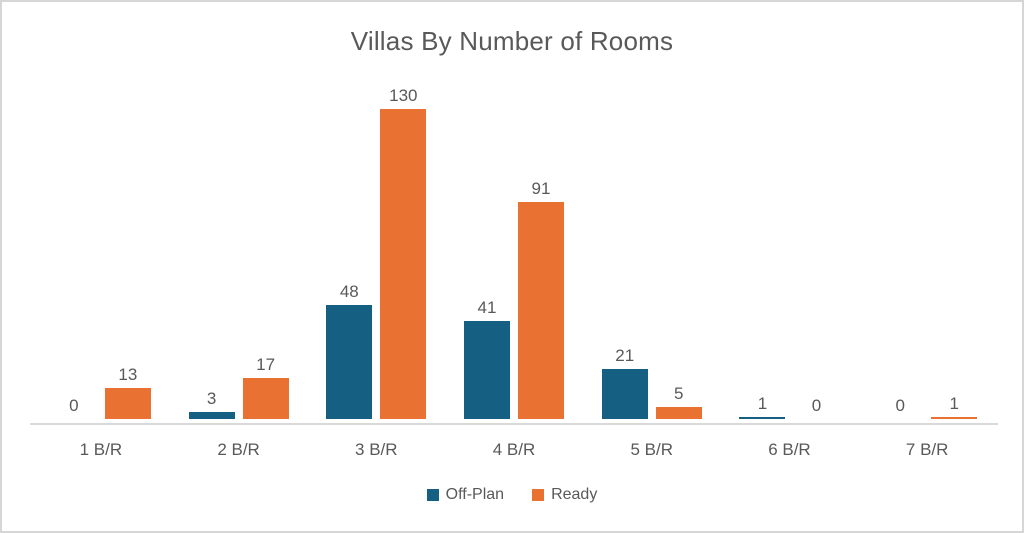 The width and height of the screenshot is (1024, 533). I want to click on bar-col-off-plan: 48, so click(349, 350).